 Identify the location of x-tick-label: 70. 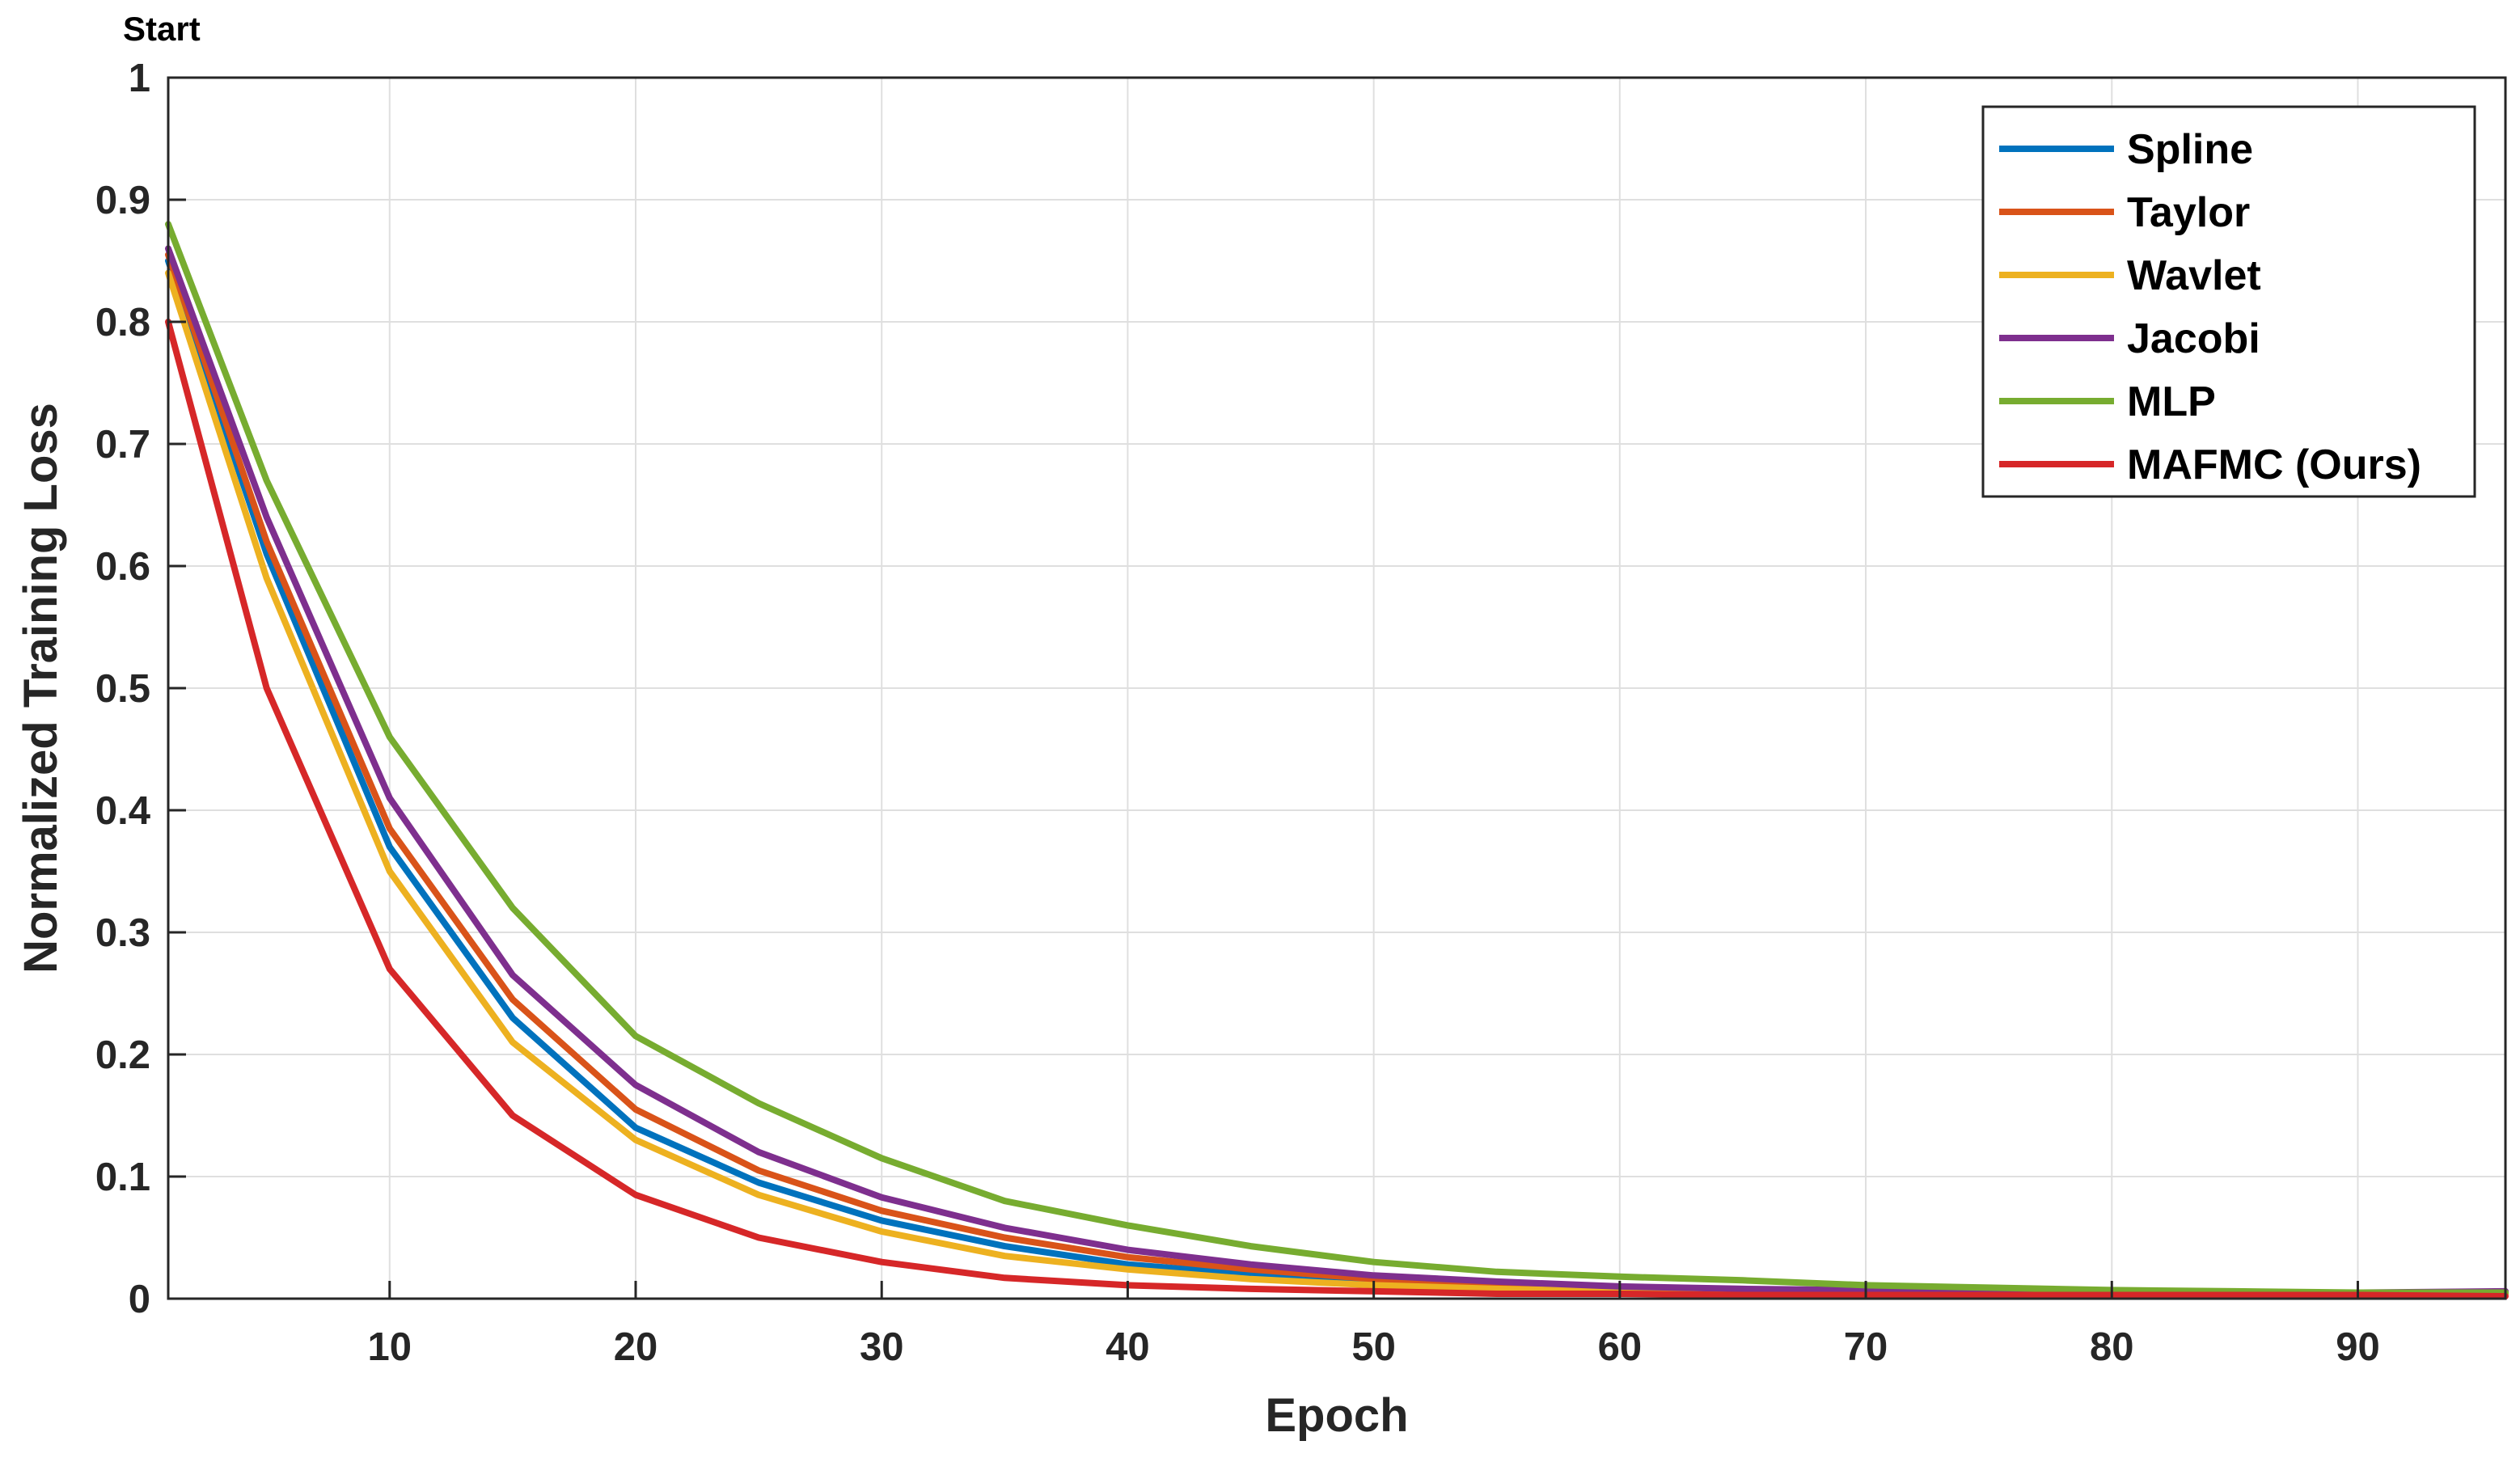
(1866, 1347).